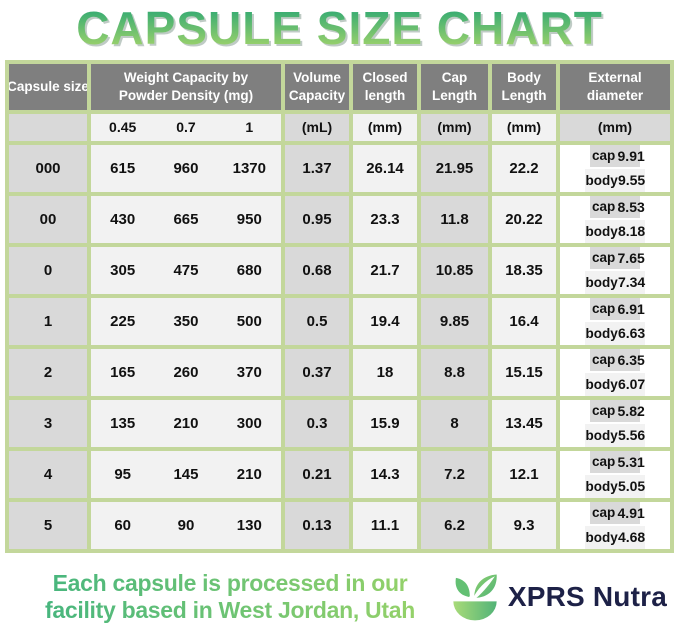  Describe the element at coordinates (186, 127) in the screenshot. I see `unit-densities: 0.45 0.7 1` at that location.